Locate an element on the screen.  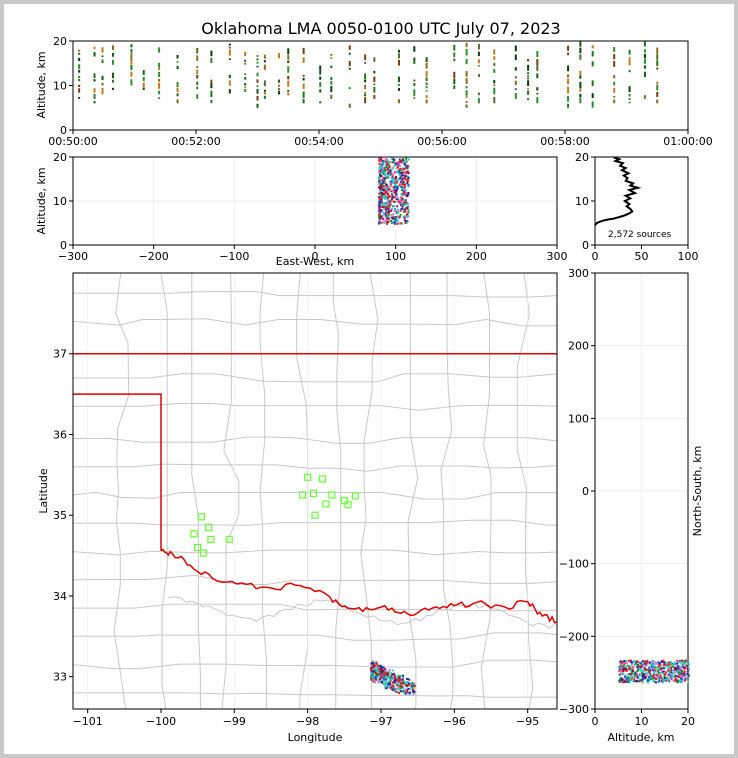
ew-altitude-tick-label: 10 is located at coordinates (60, 201).